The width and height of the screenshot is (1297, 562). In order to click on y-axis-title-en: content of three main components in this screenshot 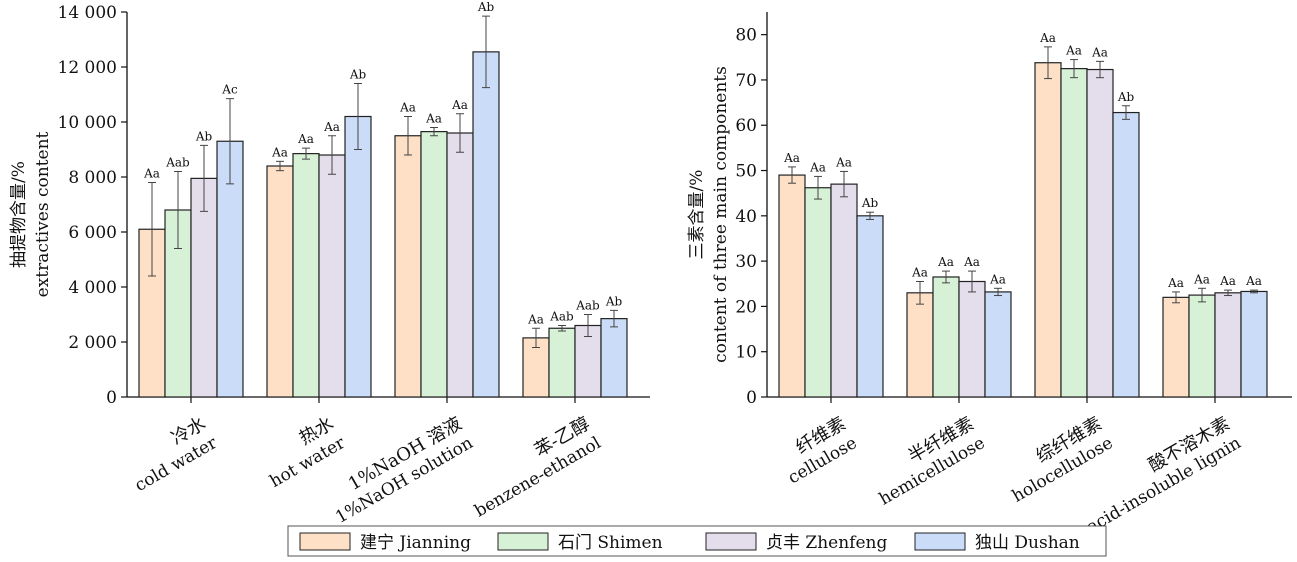, I will do `click(721, 214)`.